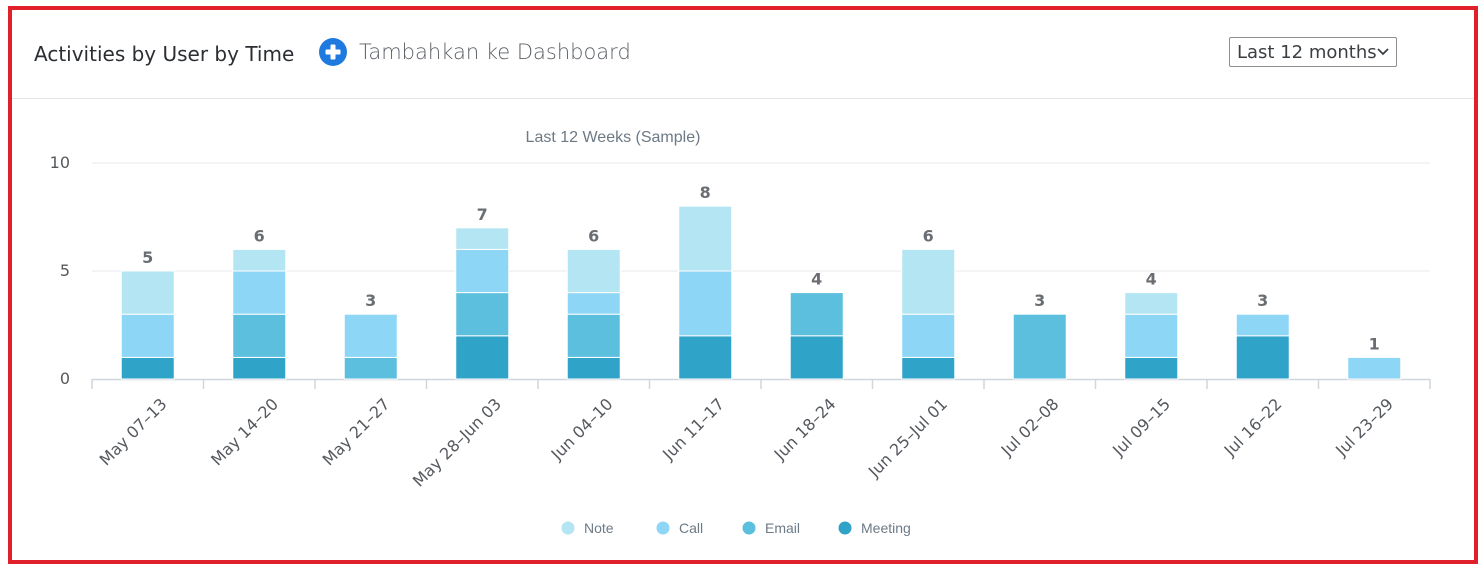  I want to click on legend-marker-call, so click(663, 528).